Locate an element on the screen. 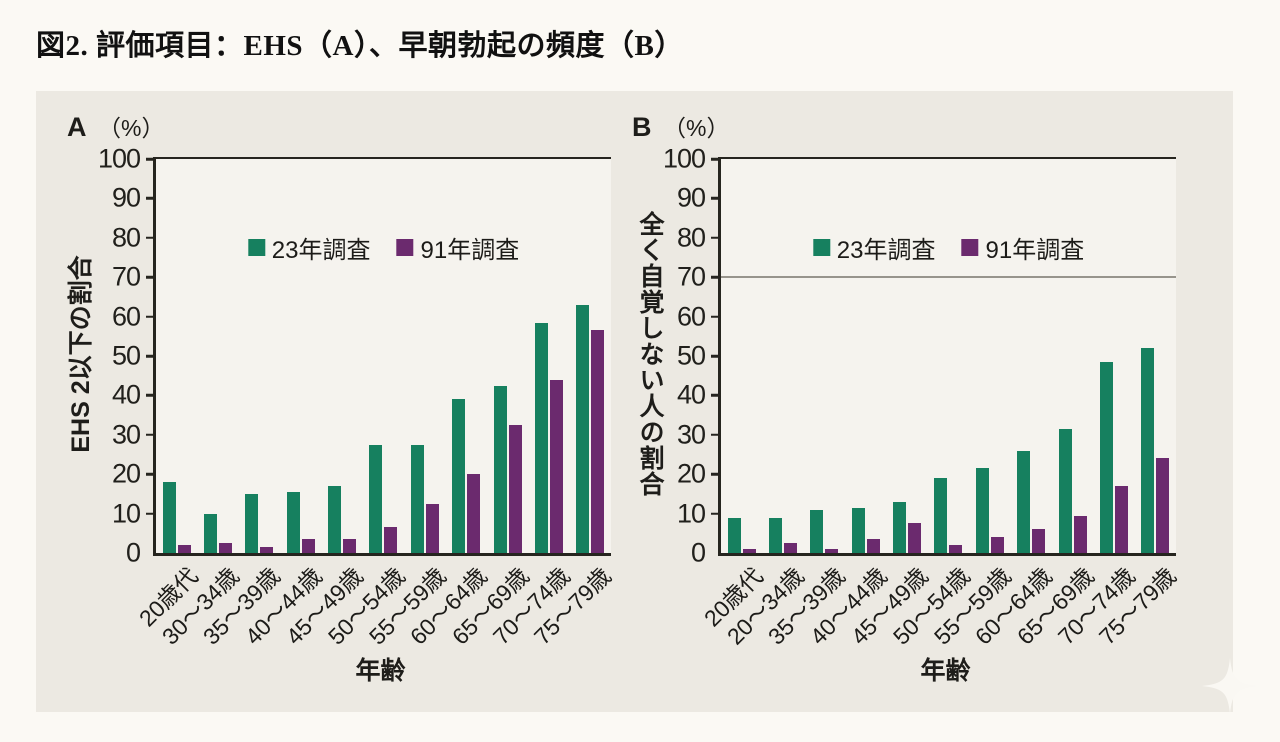  y-tick-label: 0 is located at coordinates (698, 552).